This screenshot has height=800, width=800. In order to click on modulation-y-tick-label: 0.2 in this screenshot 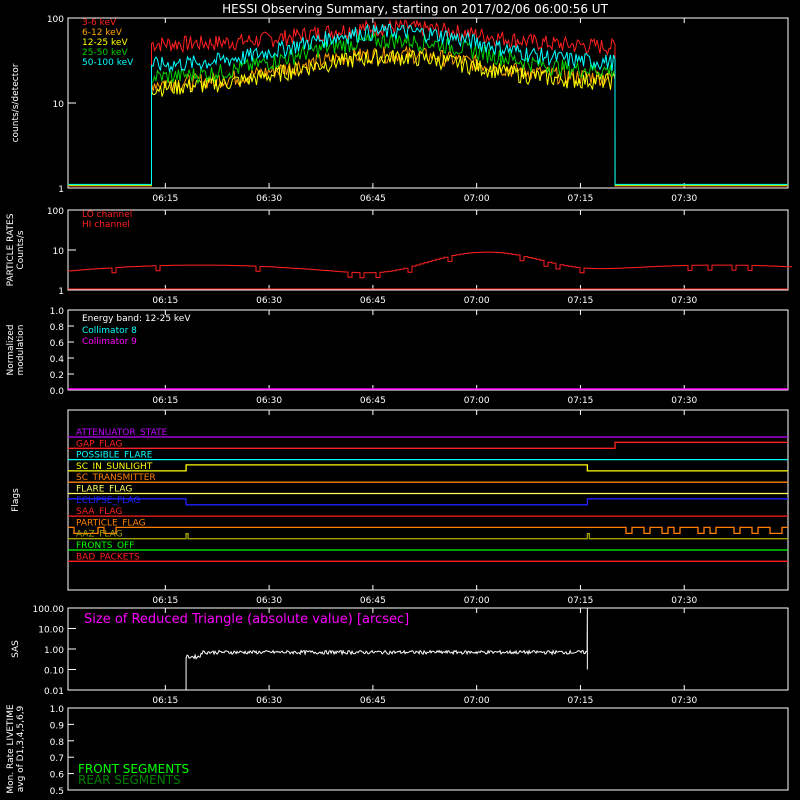, I will do `click(57, 376)`.